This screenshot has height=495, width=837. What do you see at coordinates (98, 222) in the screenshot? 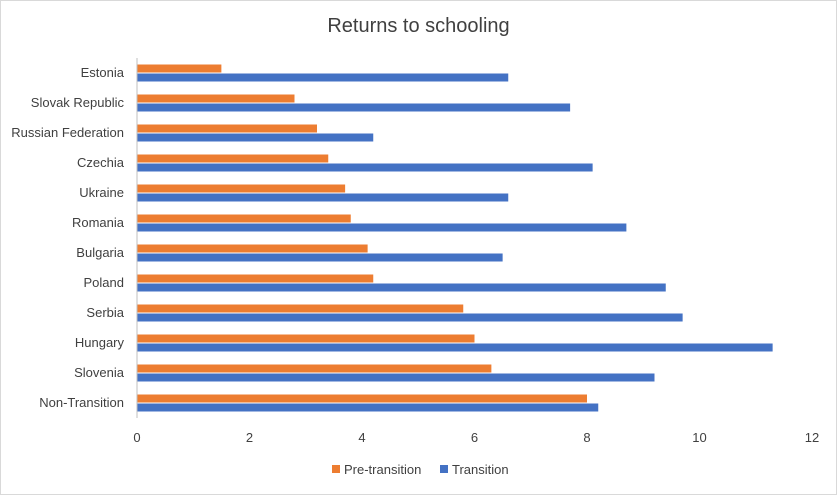
I see `category-label: Romania` at bounding box center [98, 222].